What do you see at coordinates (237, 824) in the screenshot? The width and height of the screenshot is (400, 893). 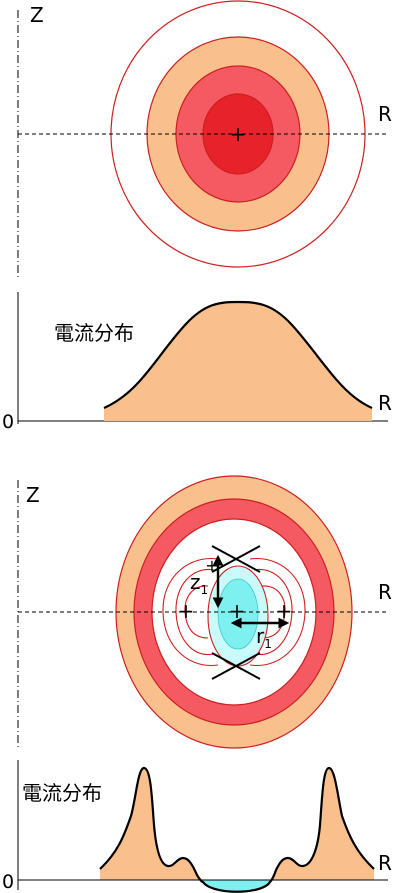 I see `bottom-current-positive-region` at bounding box center [237, 824].